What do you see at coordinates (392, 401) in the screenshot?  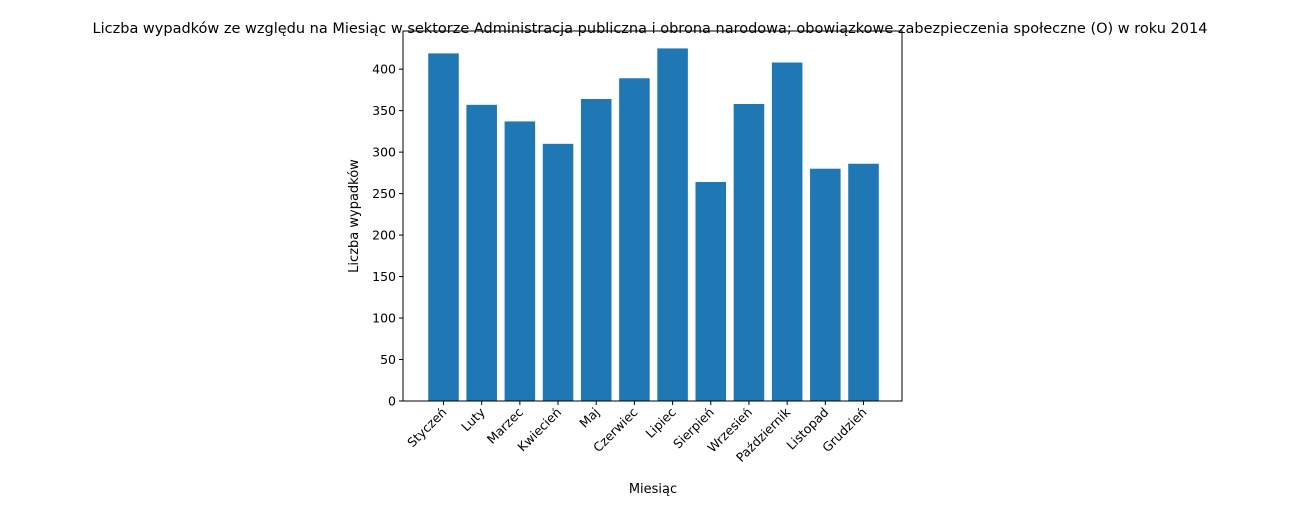 I see `y-tick-label: 0` at bounding box center [392, 401].